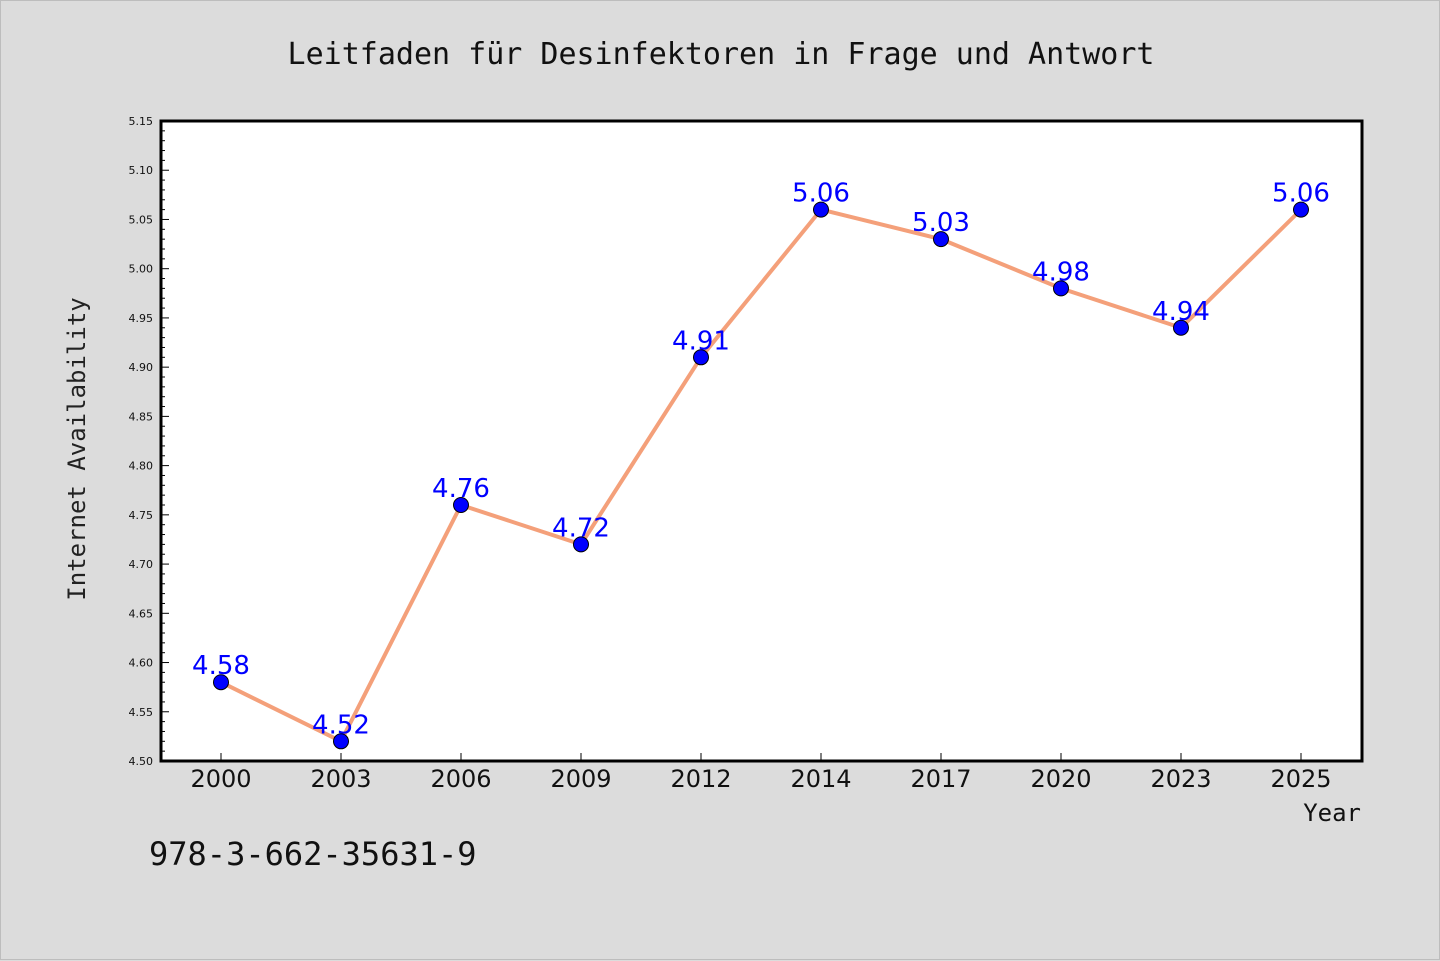  I want to click on x-tick-label: 2006, so click(460, 779).